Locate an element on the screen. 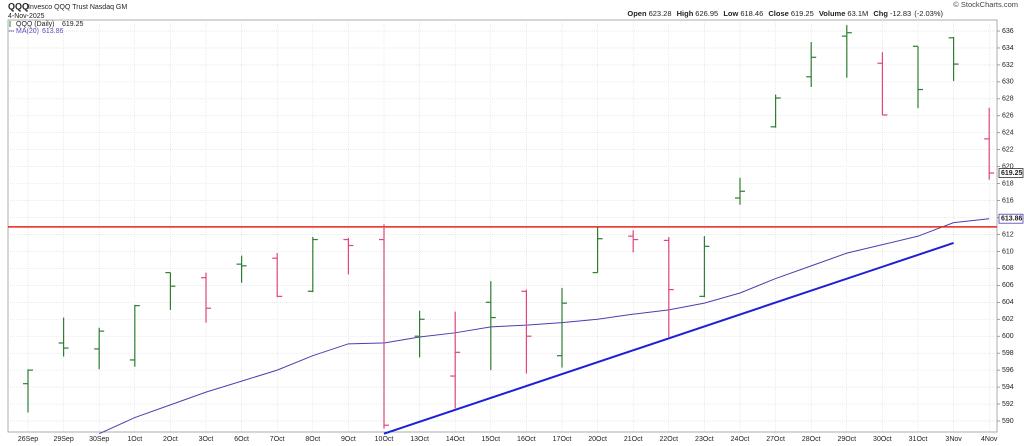  price-box-label: 619.25 is located at coordinates (1012, 173).